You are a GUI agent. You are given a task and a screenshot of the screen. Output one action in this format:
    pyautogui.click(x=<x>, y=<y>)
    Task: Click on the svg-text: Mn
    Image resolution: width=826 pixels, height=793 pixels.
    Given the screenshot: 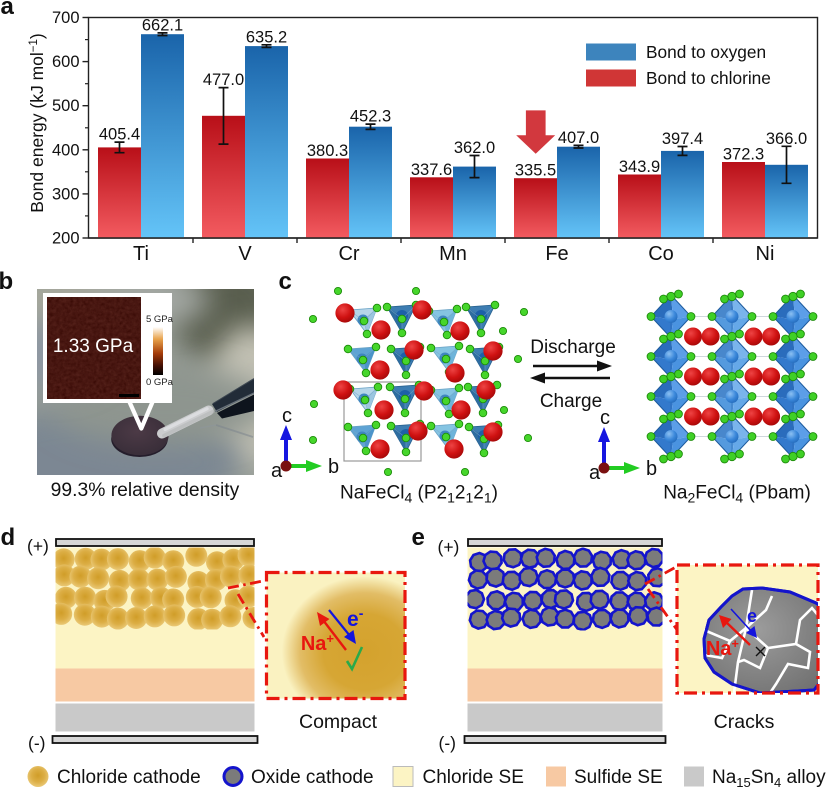 What is the action you would take?
    pyautogui.click(x=453, y=254)
    